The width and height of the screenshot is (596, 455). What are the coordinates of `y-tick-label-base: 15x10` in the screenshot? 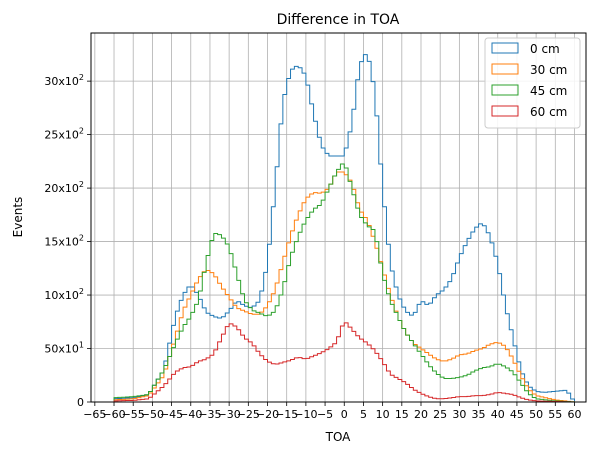 It's located at (61, 242).